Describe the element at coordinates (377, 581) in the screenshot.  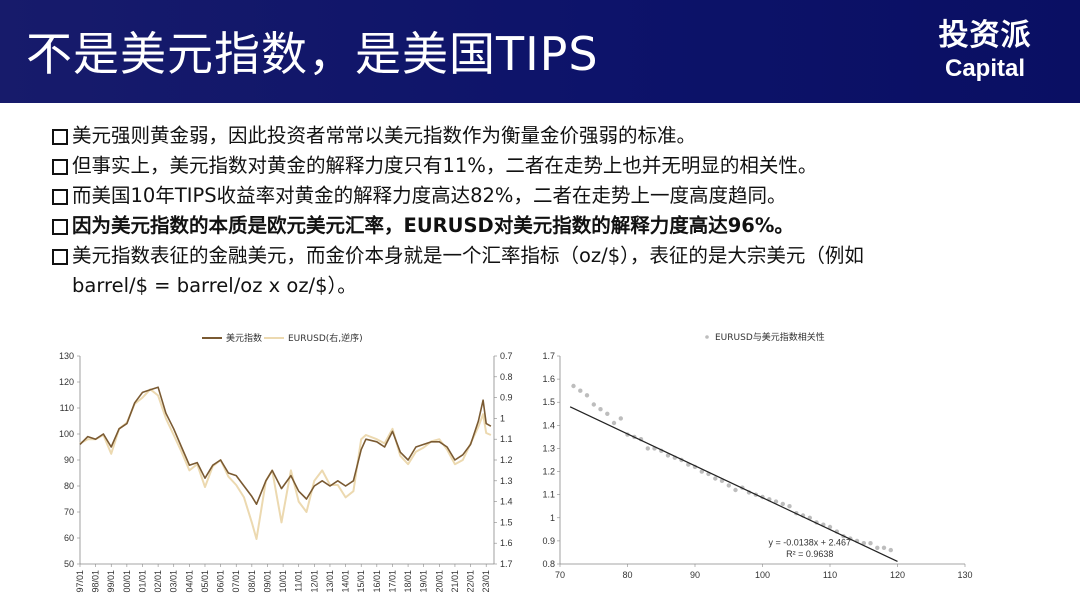
I see `x-tick-label: 16/01` at that location.